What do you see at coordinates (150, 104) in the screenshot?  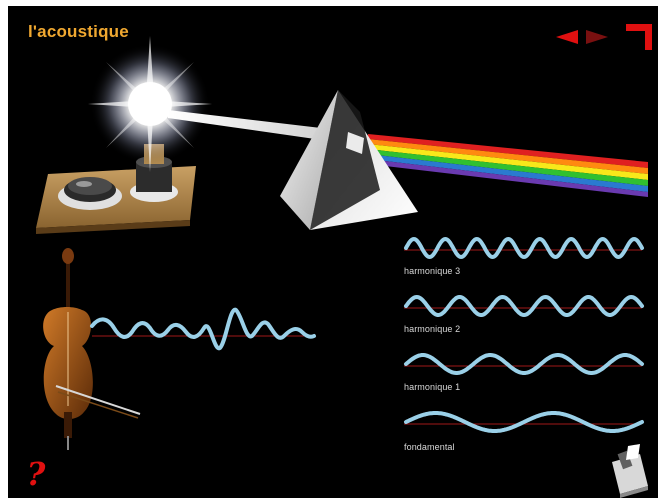 I see `light-bulb-icon` at bounding box center [150, 104].